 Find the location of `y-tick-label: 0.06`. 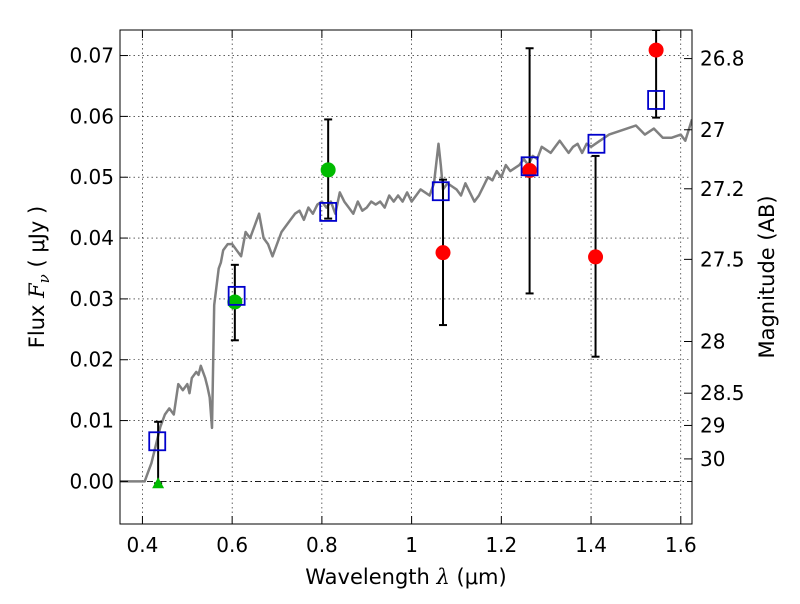

y-tick-label: 0.06 is located at coordinates (91, 116).